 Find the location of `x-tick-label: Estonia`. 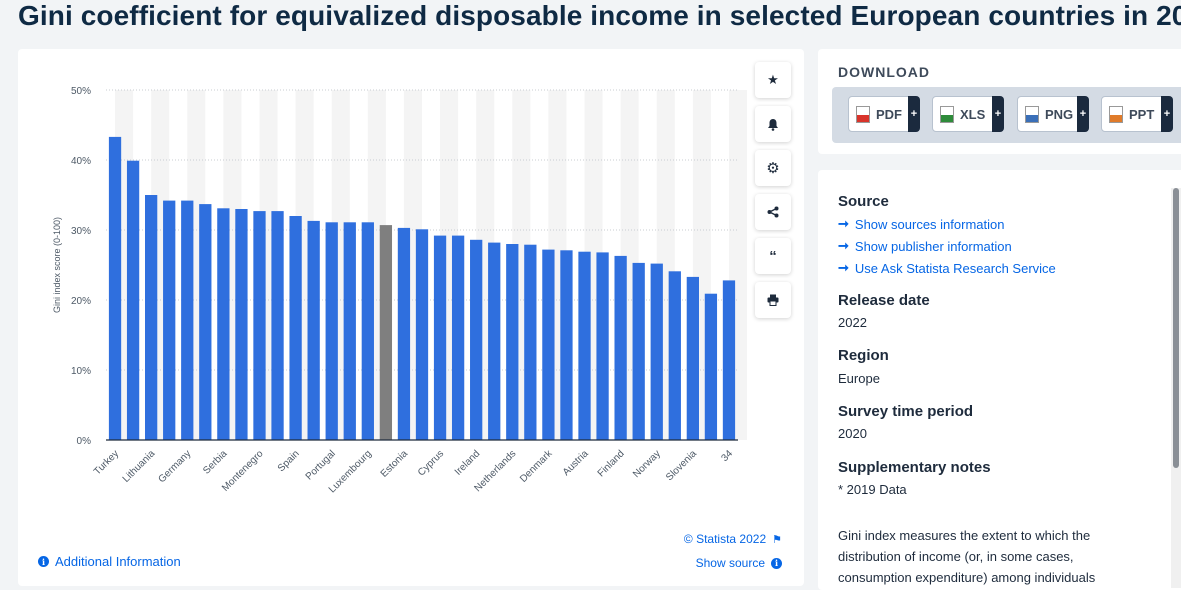

x-tick-label: Estonia is located at coordinates (395, 464).